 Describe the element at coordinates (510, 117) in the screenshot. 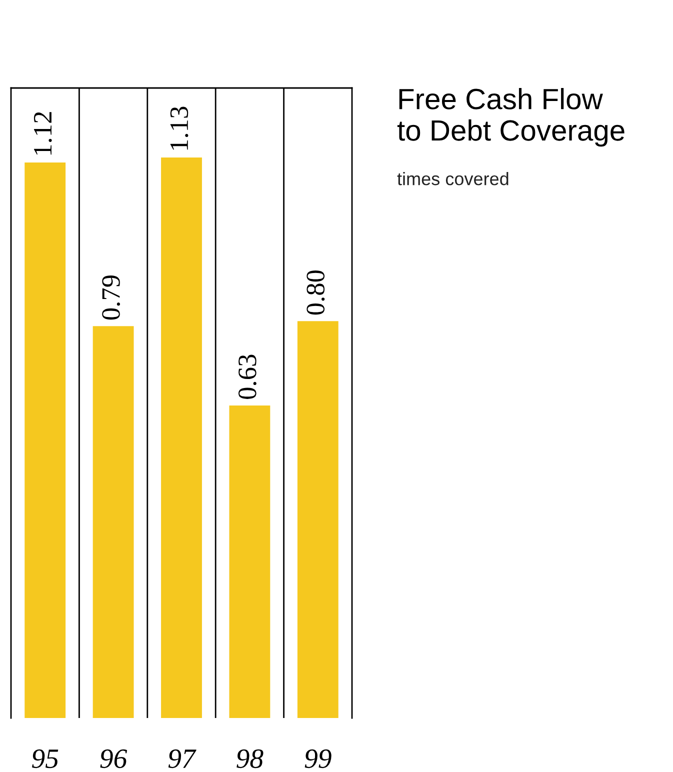

I see `text: Free Cash Flow to Debt Coverage` at that location.